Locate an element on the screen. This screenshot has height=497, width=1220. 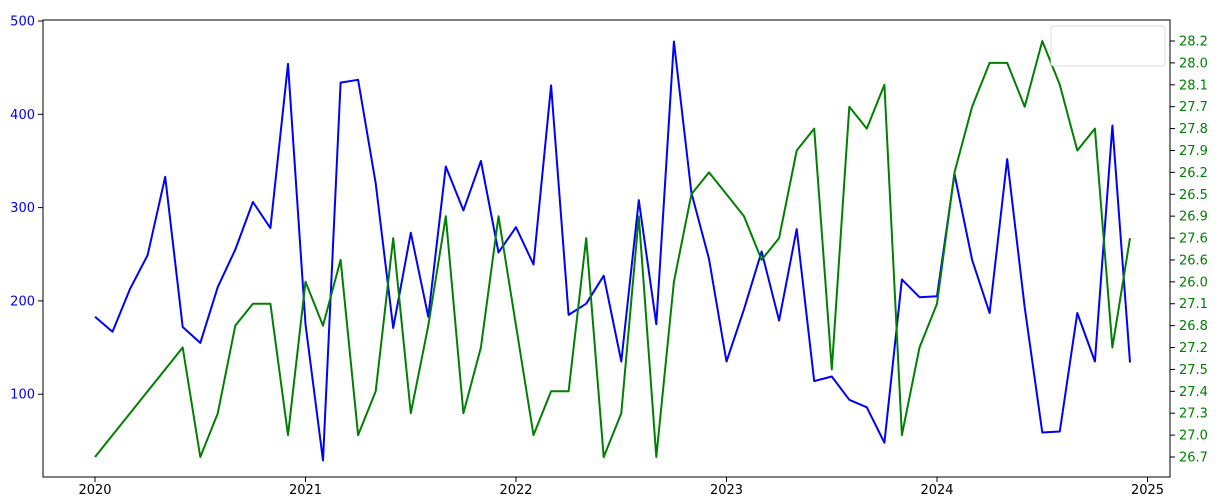
right-y-tick-label: 27.0 is located at coordinates (1193, 436).